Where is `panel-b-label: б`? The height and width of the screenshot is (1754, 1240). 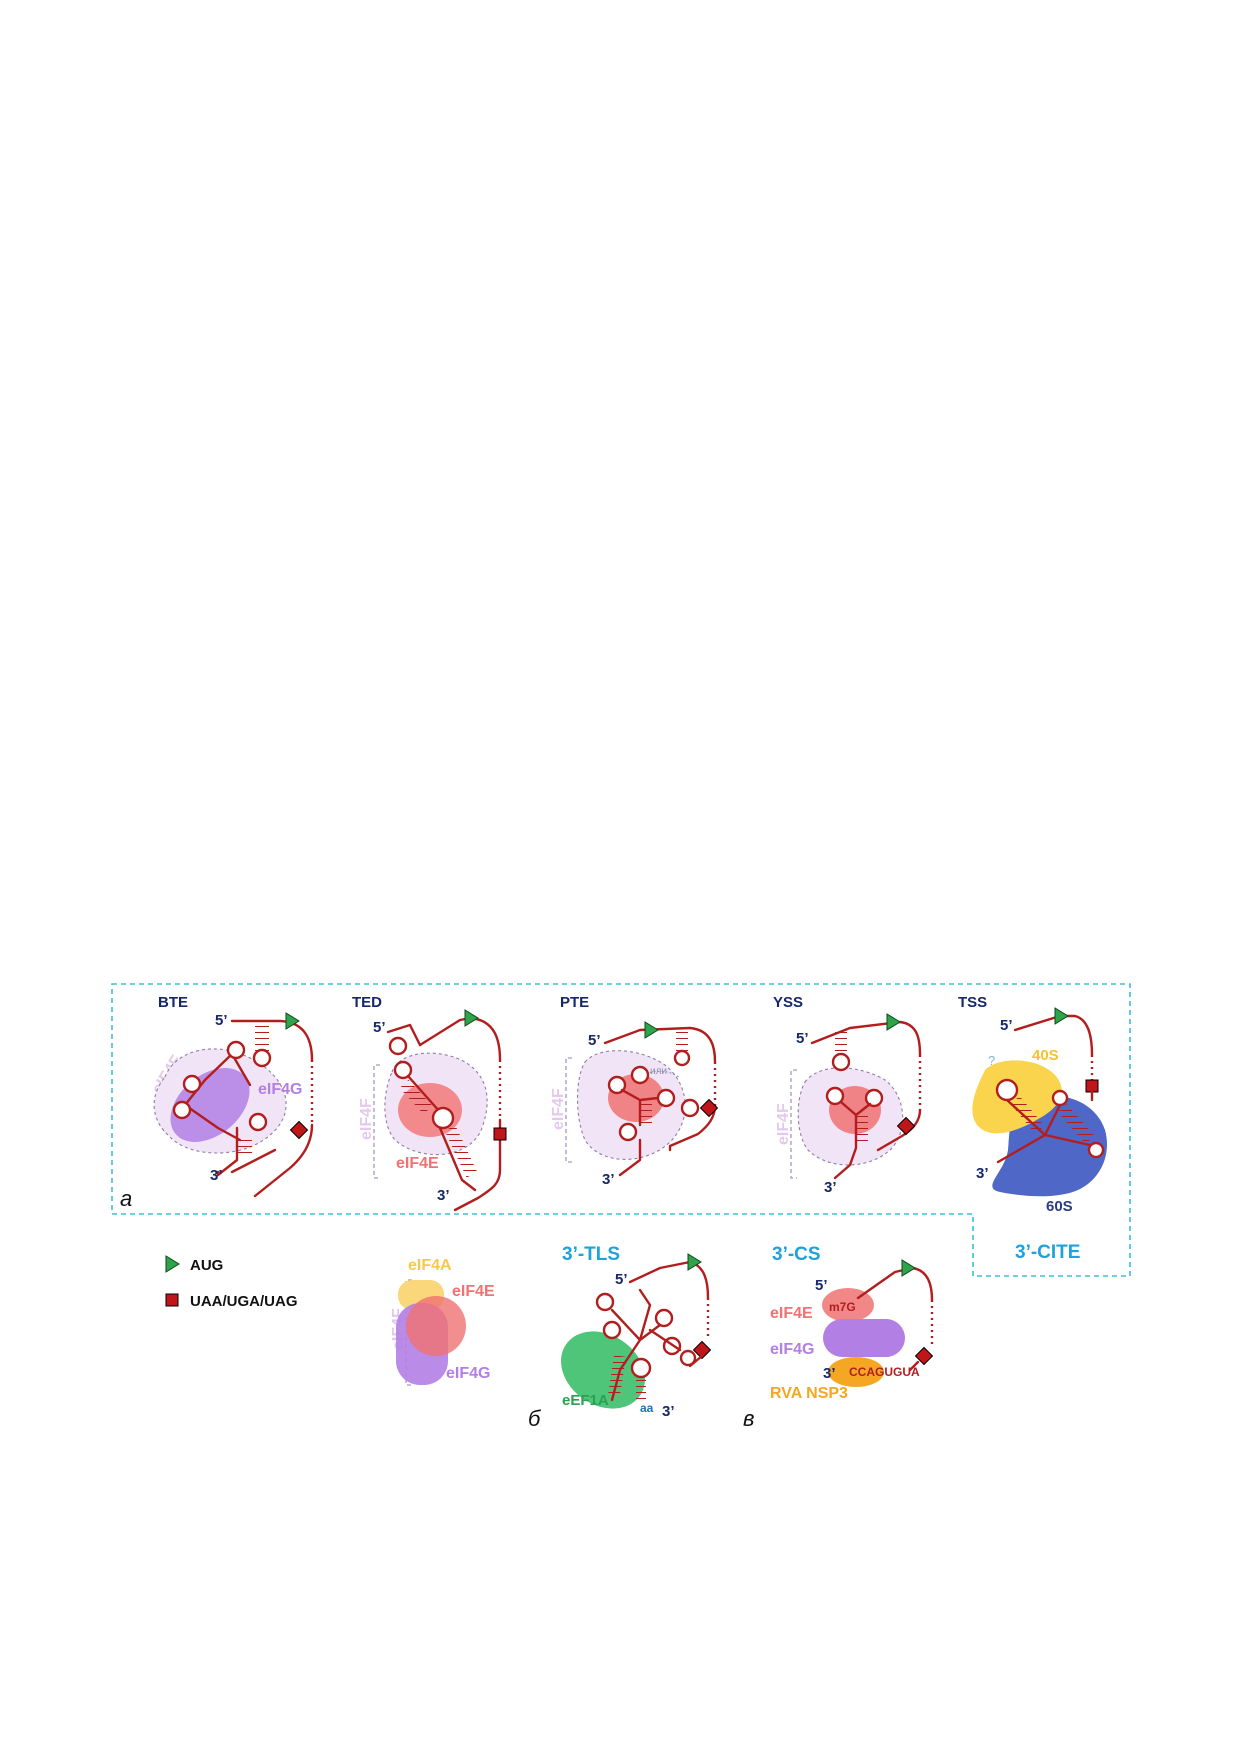
panel-b-label: б is located at coordinates (535, 1418).